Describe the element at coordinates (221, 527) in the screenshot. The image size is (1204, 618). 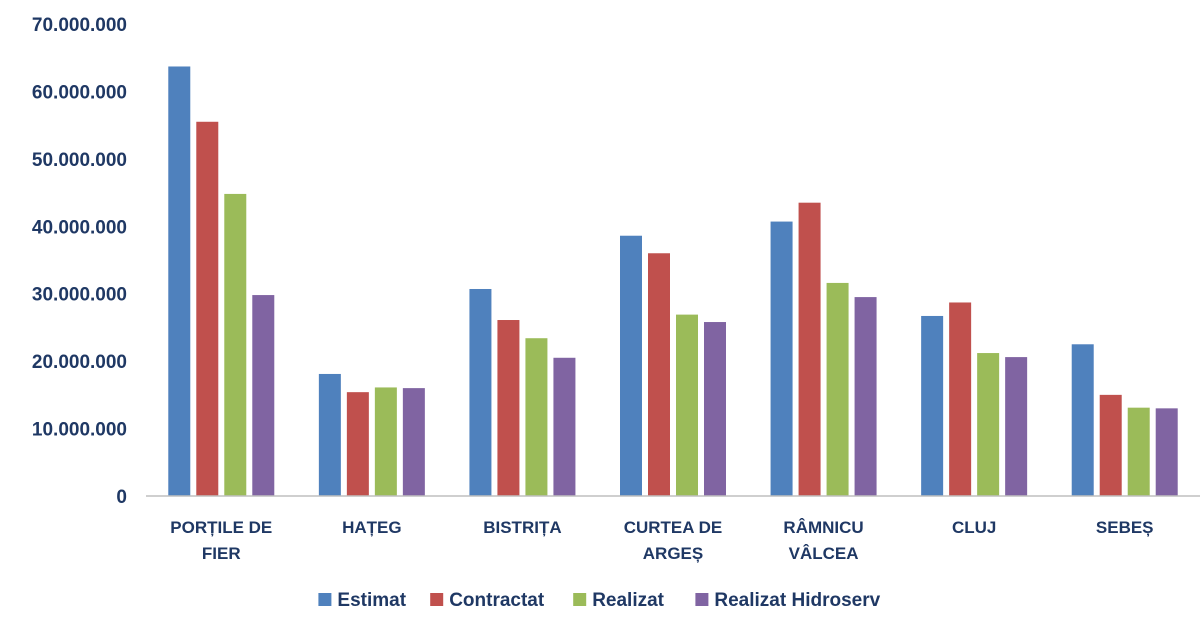
I see `x-tick-label: PORȚILE DE` at that location.